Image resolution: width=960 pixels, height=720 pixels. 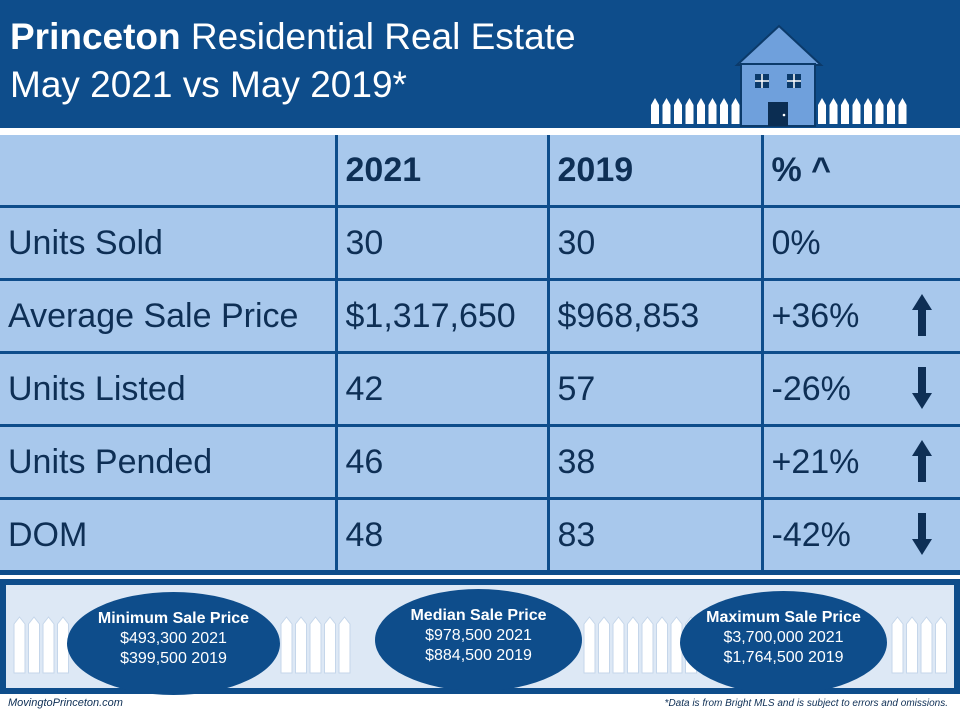 What do you see at coordinates (169, 243) in the screenshot?
I see `row-label: Units Sold` at bounding box center [169, 243].